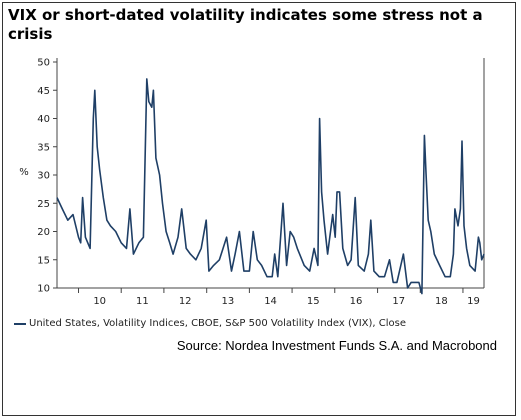 This screenshot has height=420, width=521. I want to click on x-tick-label: 12, so click(185, 301).